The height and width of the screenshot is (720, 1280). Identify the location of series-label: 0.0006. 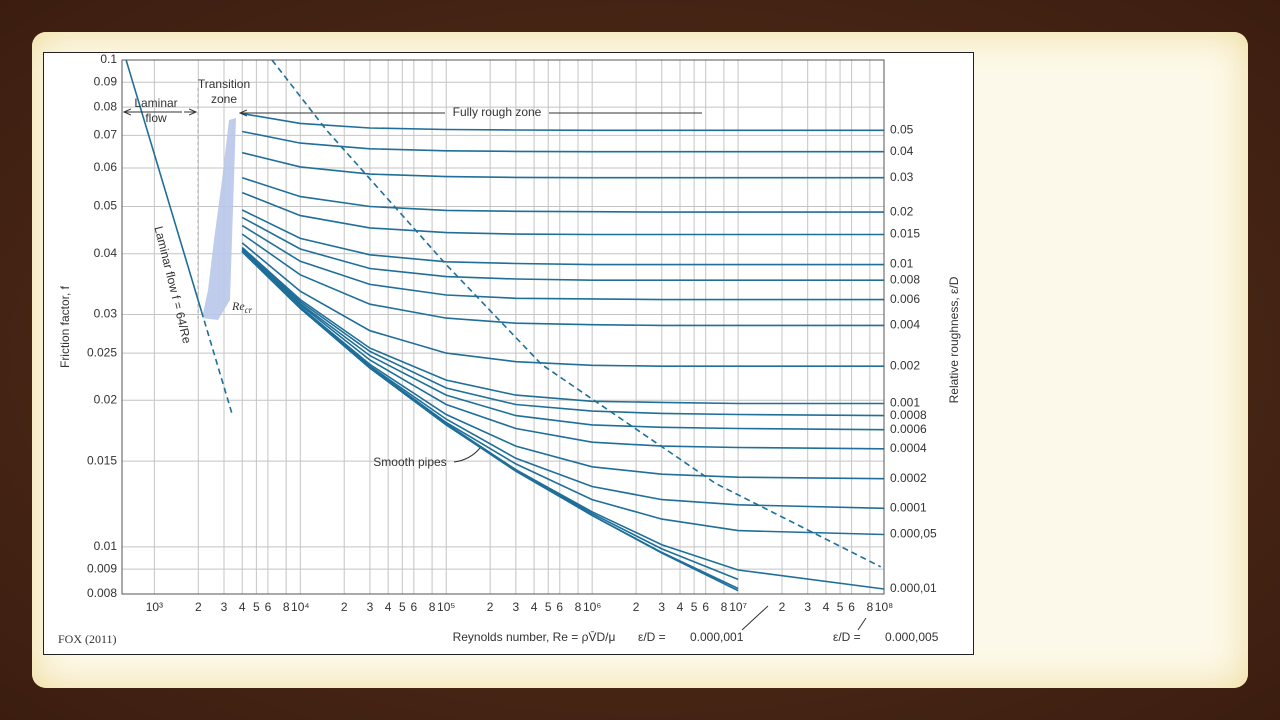
(908, 429).